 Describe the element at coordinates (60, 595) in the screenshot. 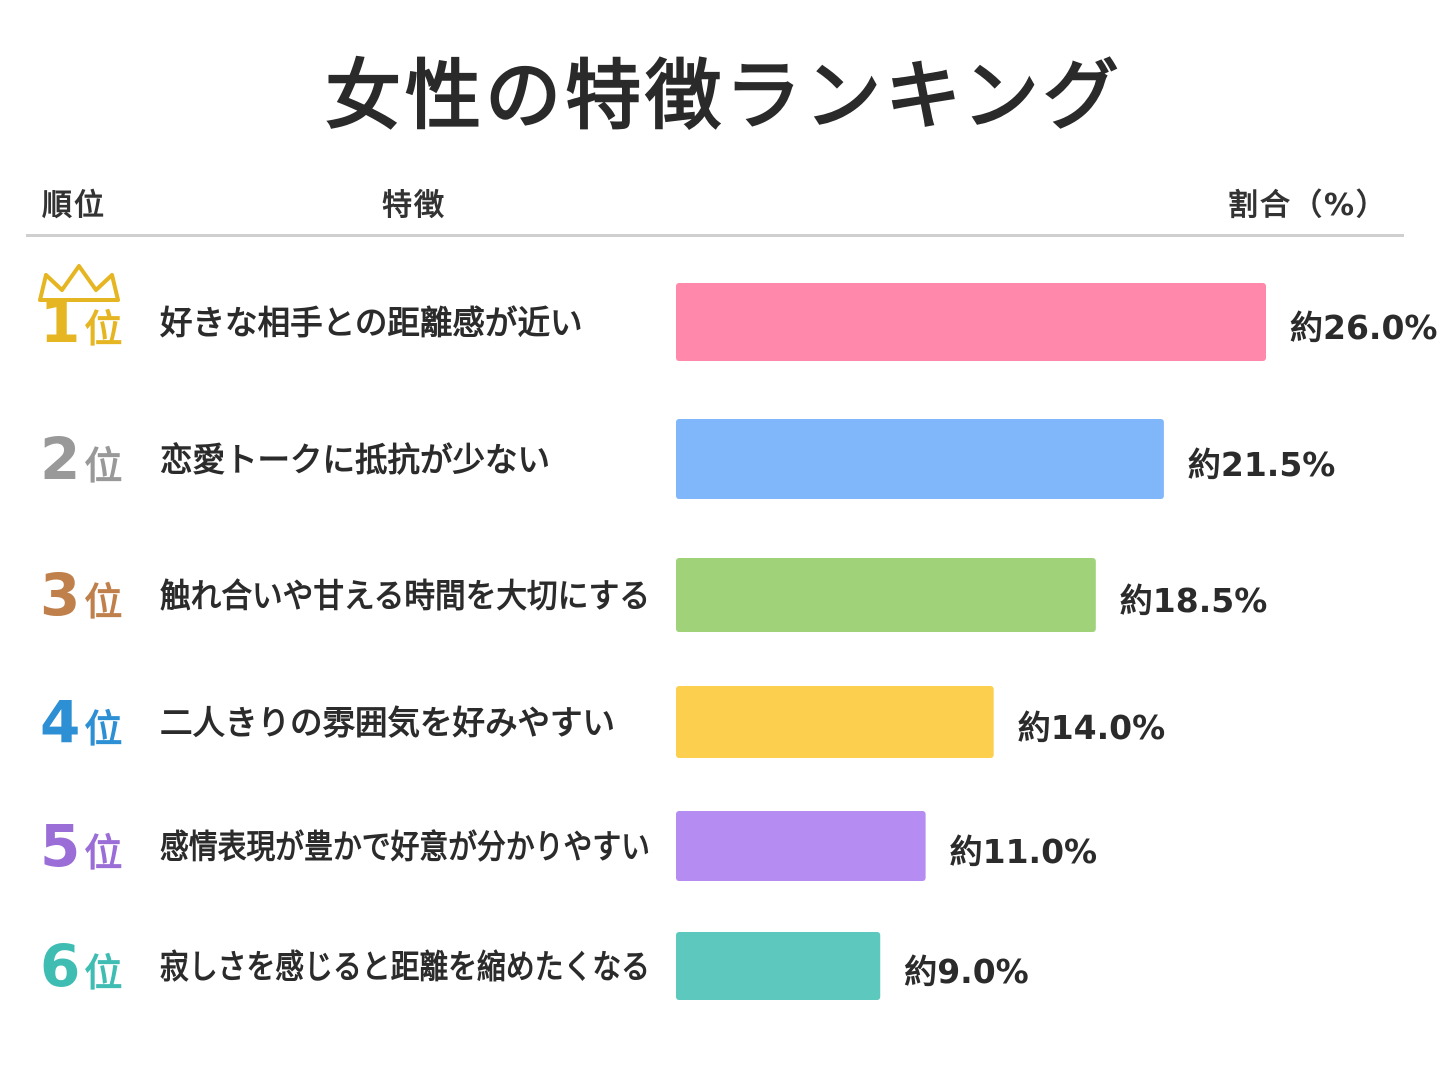

I see `rank-number: 3` at that location.